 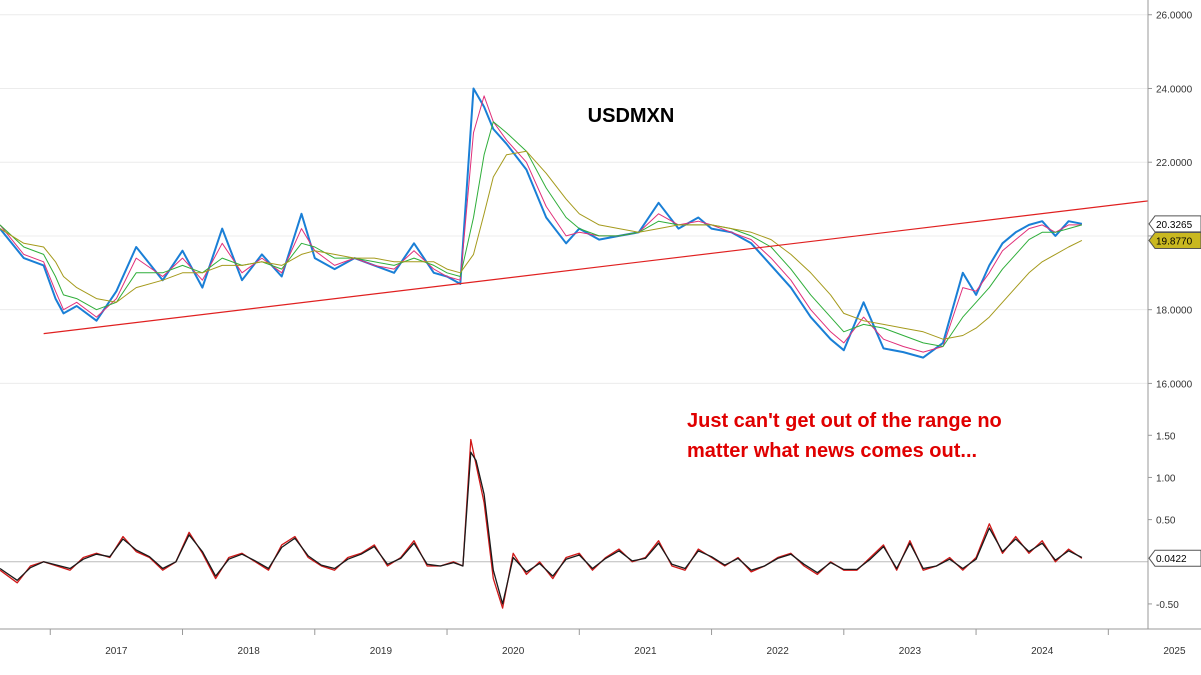 What do you see at coordinates (1174, 391) in the screenshot?
I see `last-value-tags: 20.3265 19.8770 0.0422` at bounding box center [1174, 391].